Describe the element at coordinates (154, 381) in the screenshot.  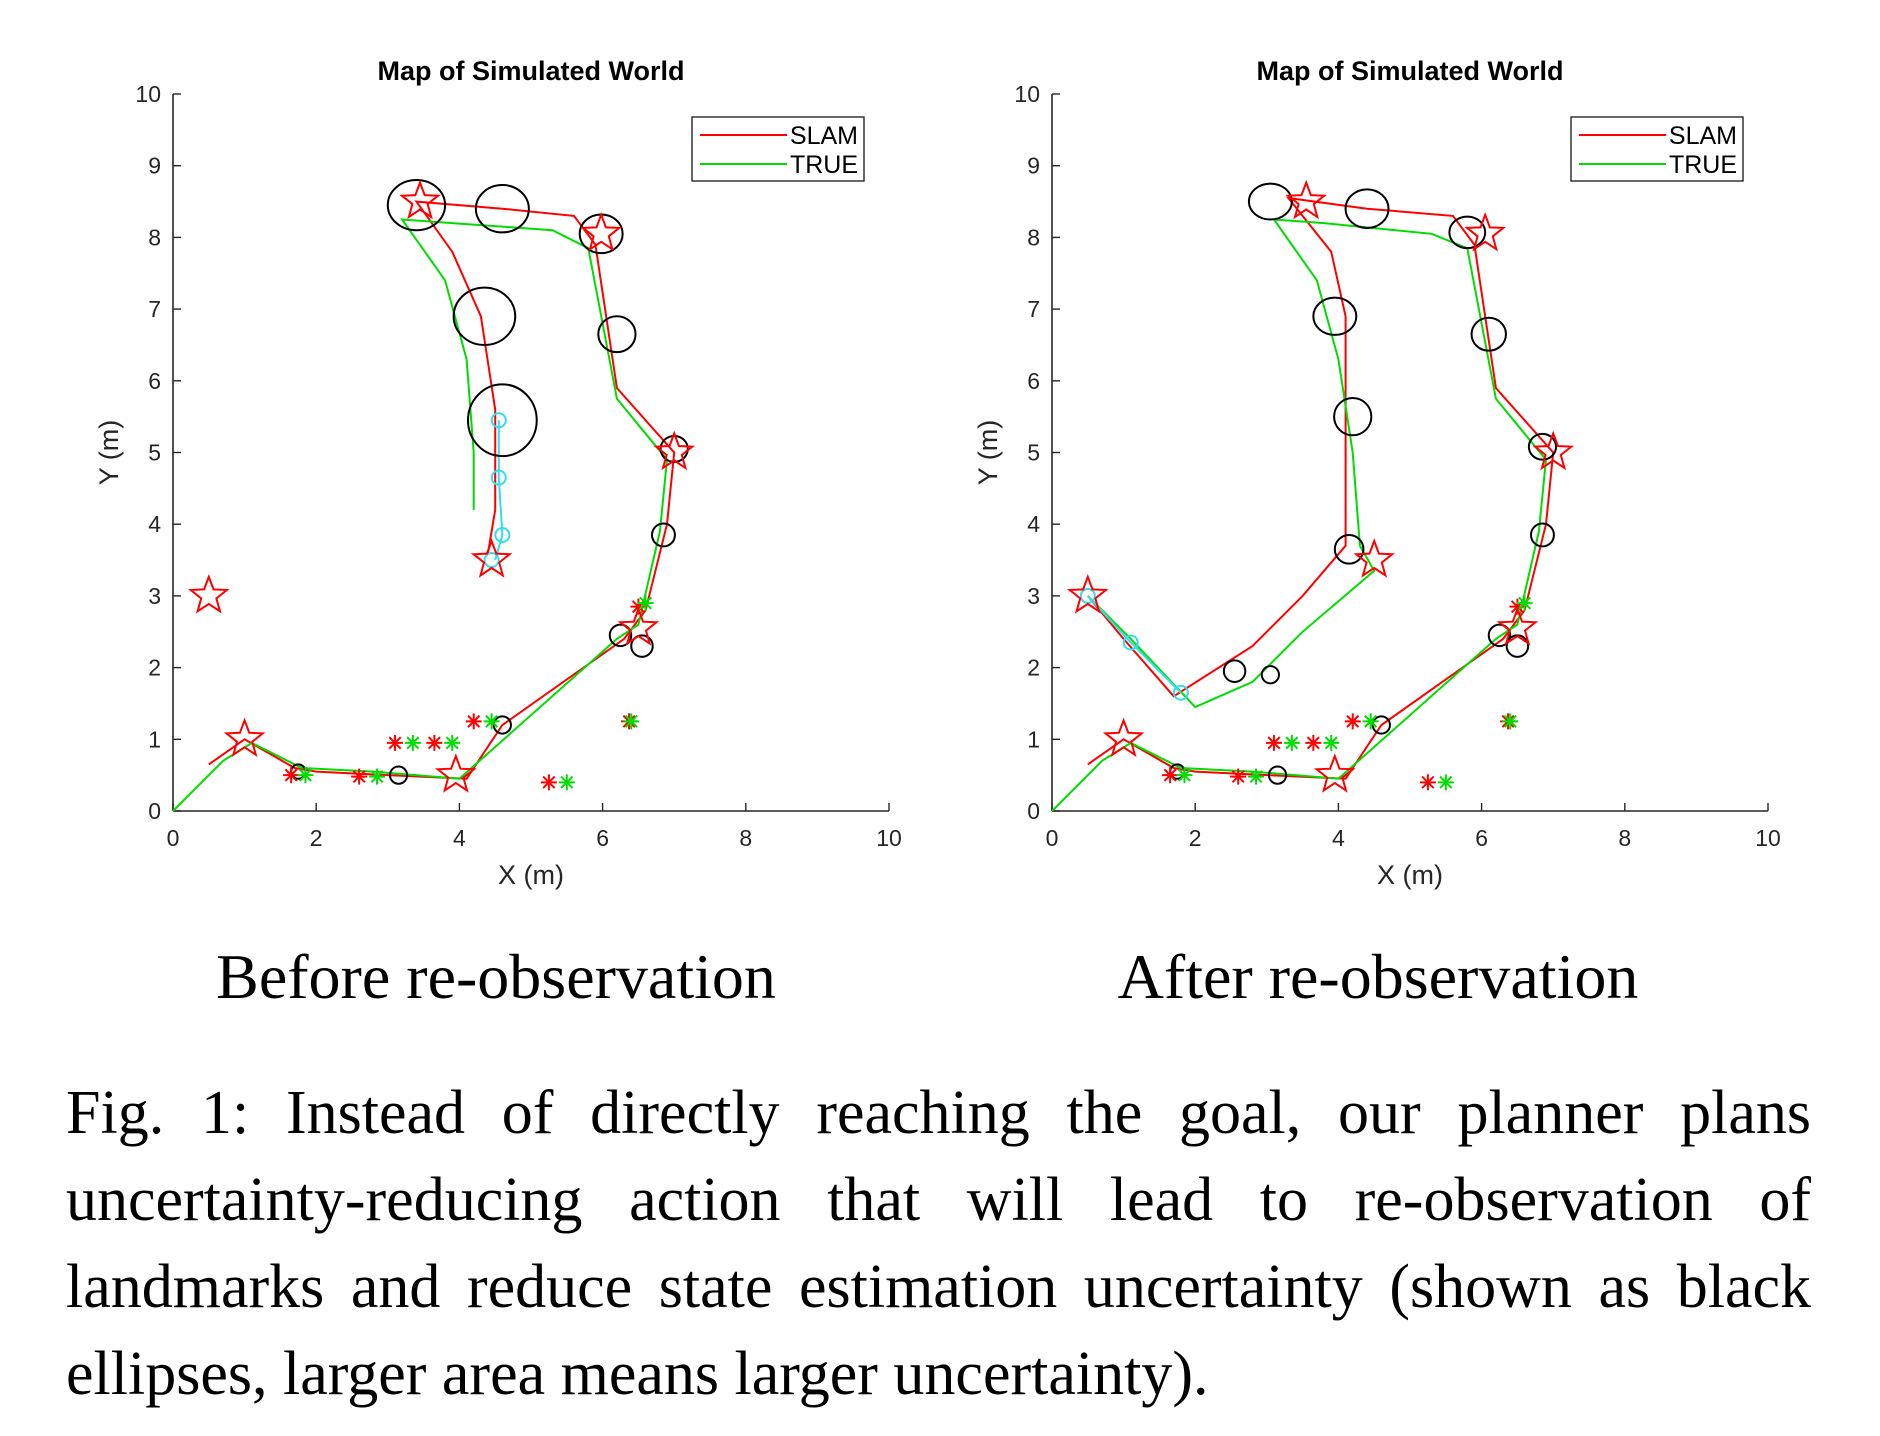
I see `y-tick-label: 6` at that location.